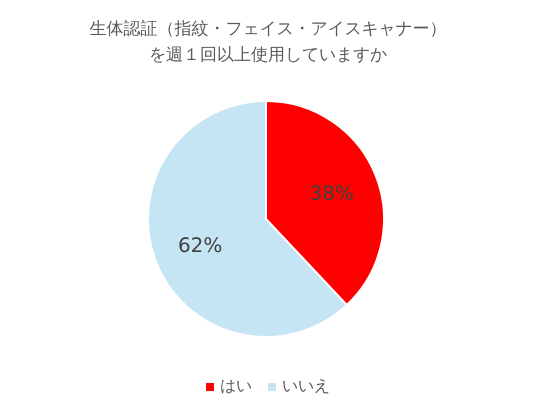 The height and width of the screenshot is (402, 536). What do you see at coordinates (236, 386) in the screenshot?
I see `legend-label: はい` at bounding box center [236, 386].